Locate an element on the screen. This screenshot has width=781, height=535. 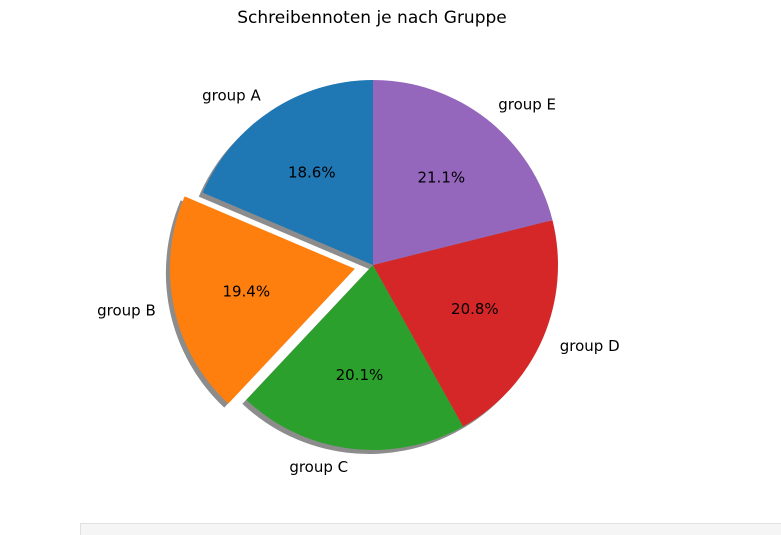
slice-label-group-c: group C is located at coordinates (318, 467).